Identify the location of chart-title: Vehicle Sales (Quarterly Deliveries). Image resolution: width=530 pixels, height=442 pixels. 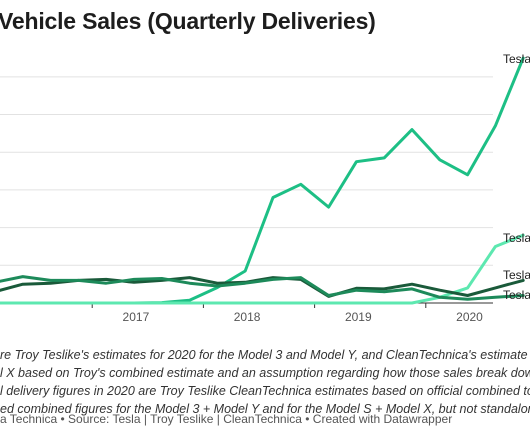
(188, 21).